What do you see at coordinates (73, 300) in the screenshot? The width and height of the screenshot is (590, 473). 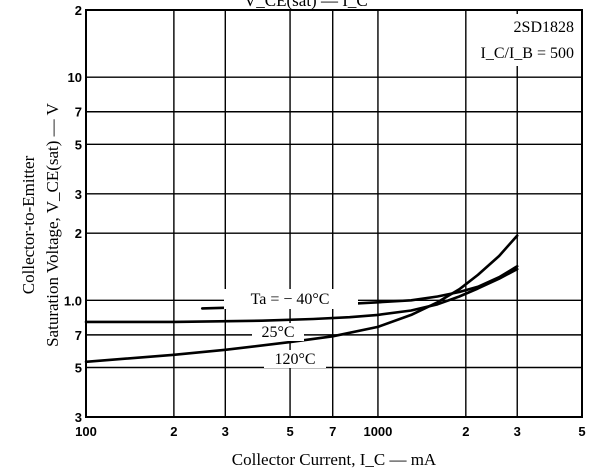 I see `y-tick-label: 1.0` at bounding box center [73, 300].